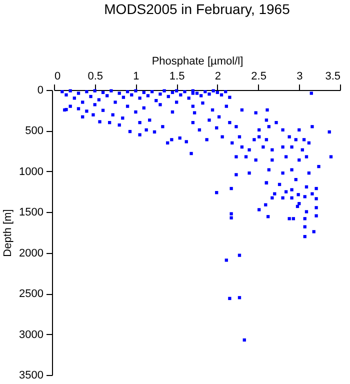 This screenshot has width=350, height=384. What do you see at coordinates (31, 334) in the screenshot?
I see `y-tick-label: 3000` at bounding box center [31, 334].